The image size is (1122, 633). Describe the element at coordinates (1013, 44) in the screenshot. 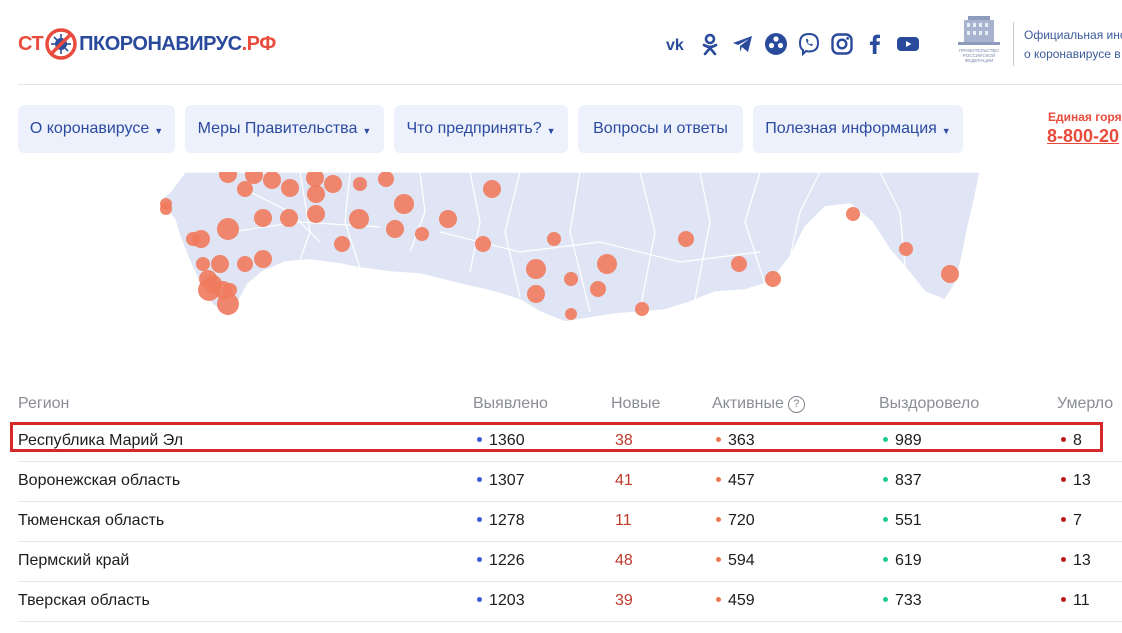

I see `header-divider` at that location.